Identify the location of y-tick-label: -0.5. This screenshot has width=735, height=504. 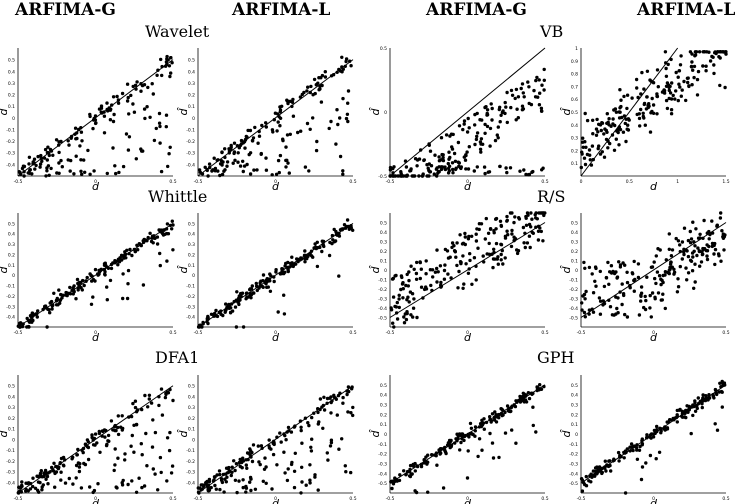
(573, 319).